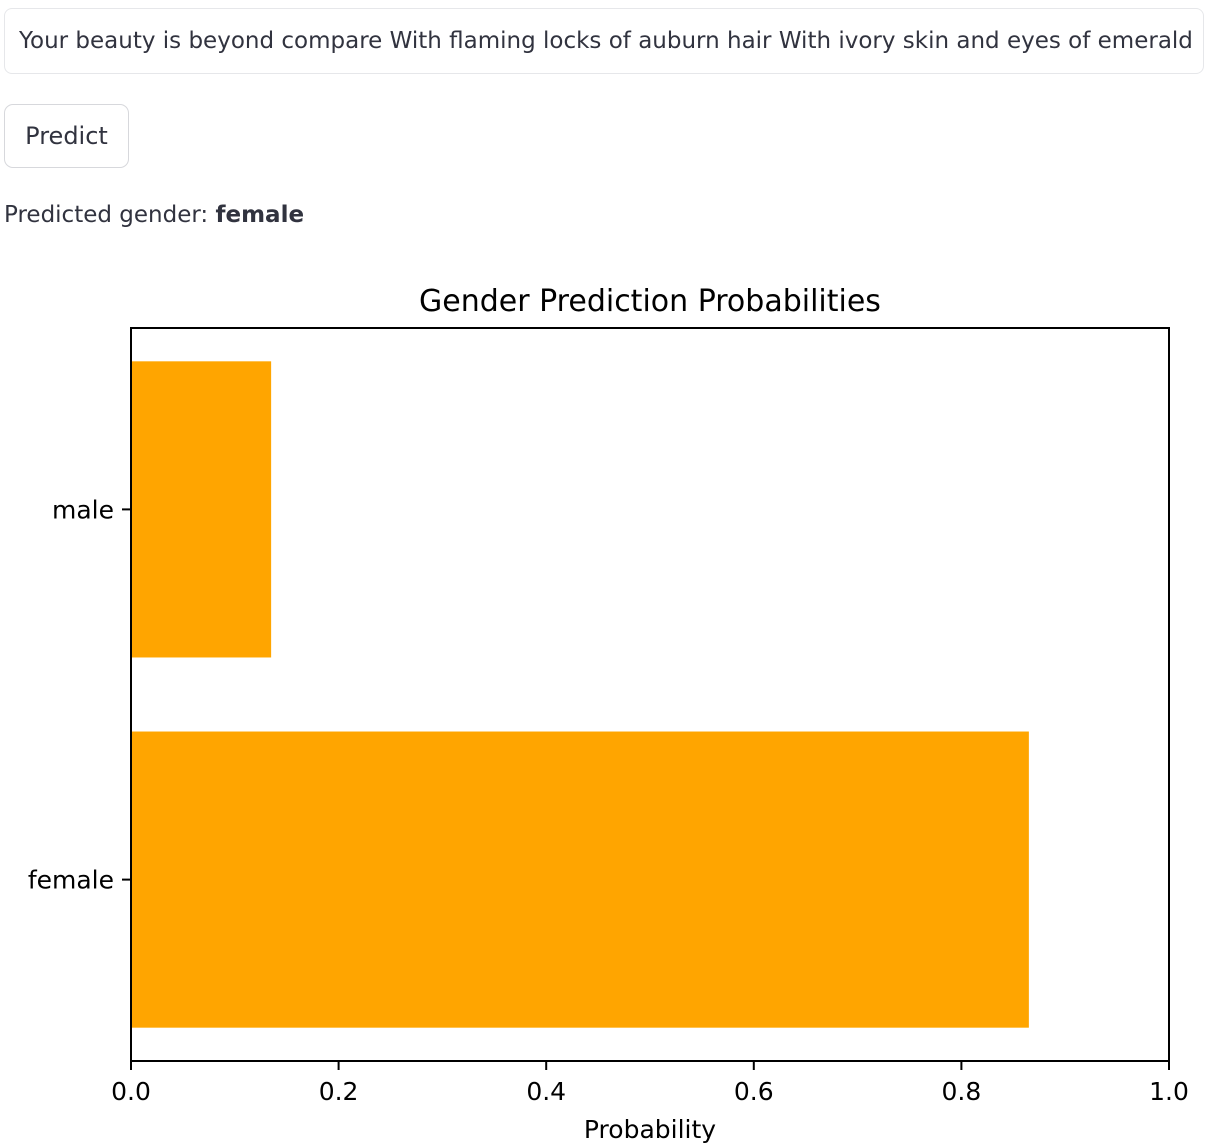 This screenshot has height=1148, width=1206. I want to click on x-tick-label-2: 0.4, so click(546, 1091).